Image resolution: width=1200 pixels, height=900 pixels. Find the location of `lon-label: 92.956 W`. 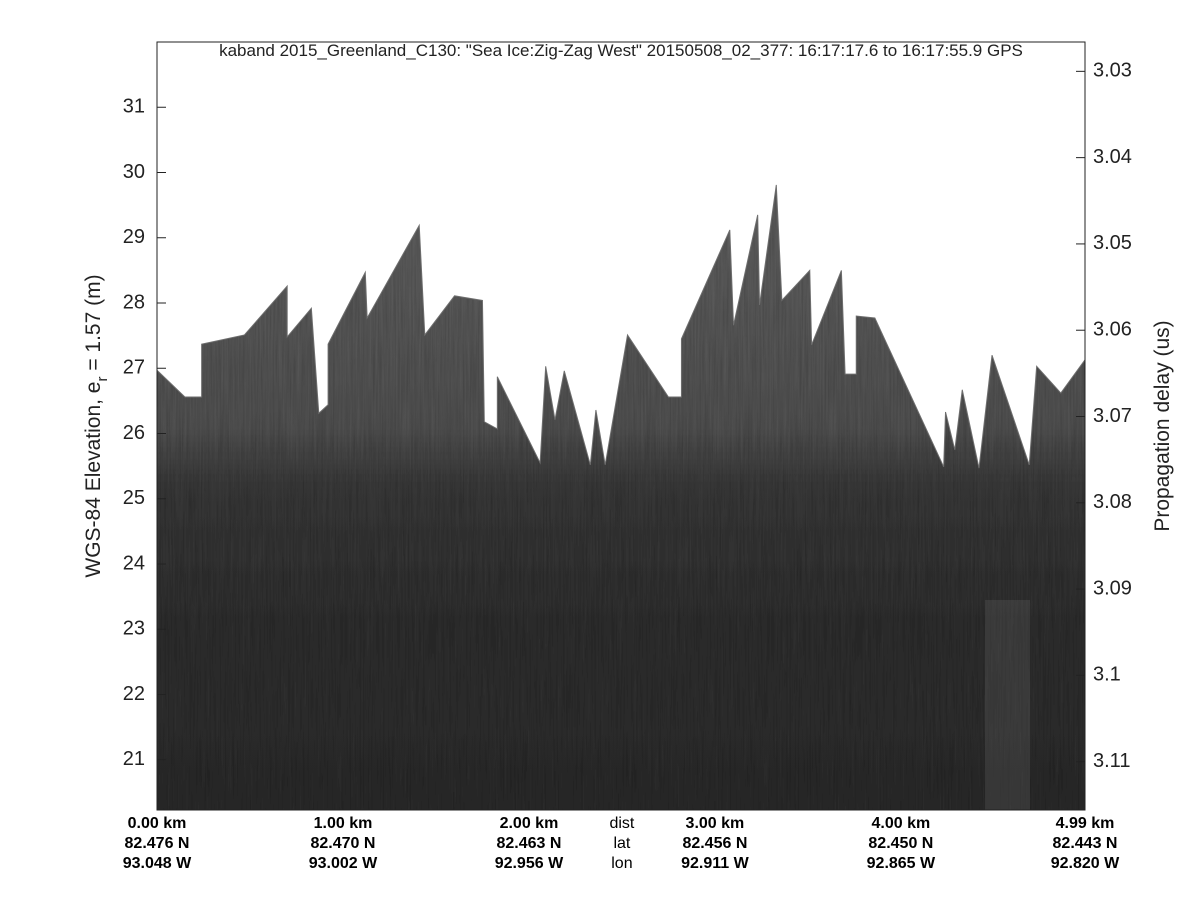

lon-label: 92.956 W is located at coordinates (529, 863).